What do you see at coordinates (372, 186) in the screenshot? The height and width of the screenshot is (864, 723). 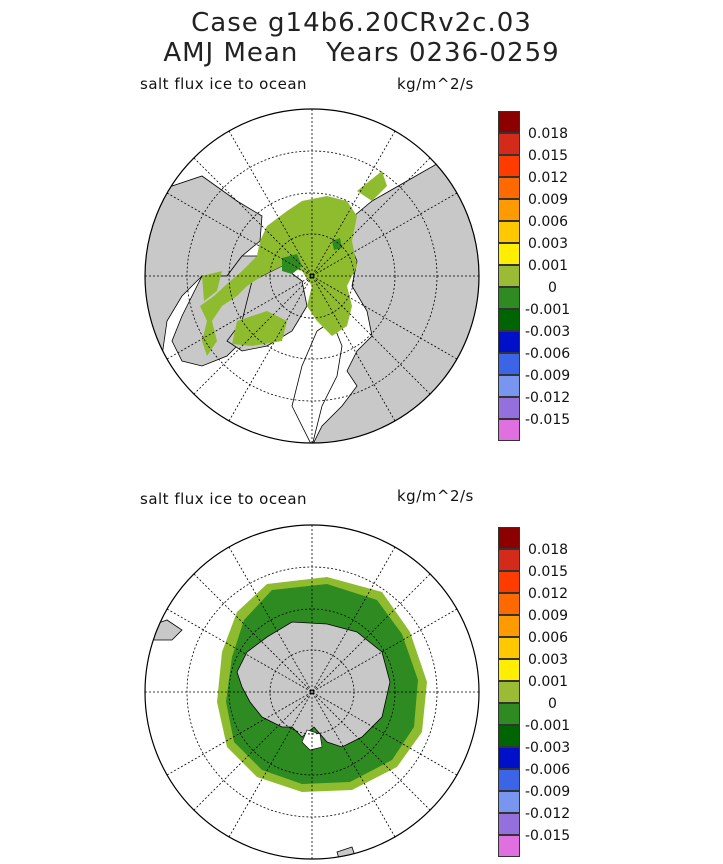 I see `siberian-shelf-ice` at bounding box center [372, 186].